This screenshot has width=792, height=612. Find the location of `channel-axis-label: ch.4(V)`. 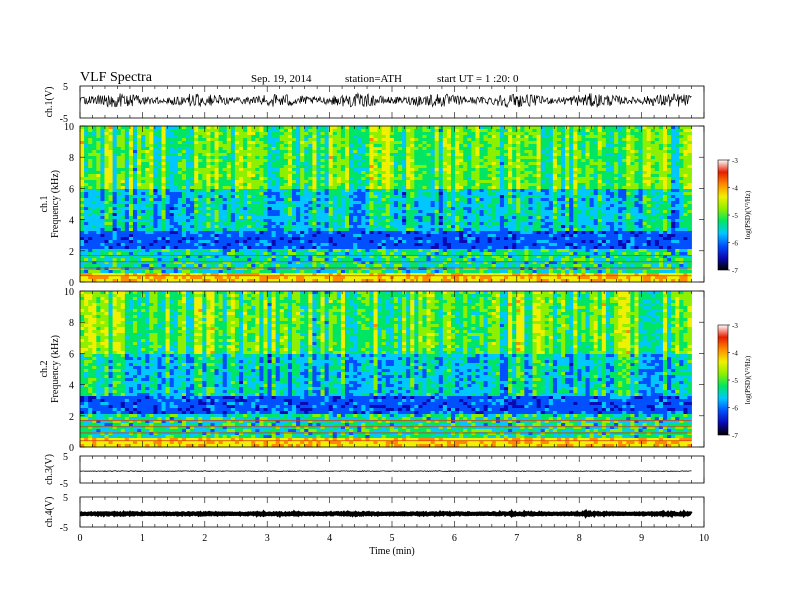

channel-axis-label: ch.4(V) is located at coordinates (49, 512).